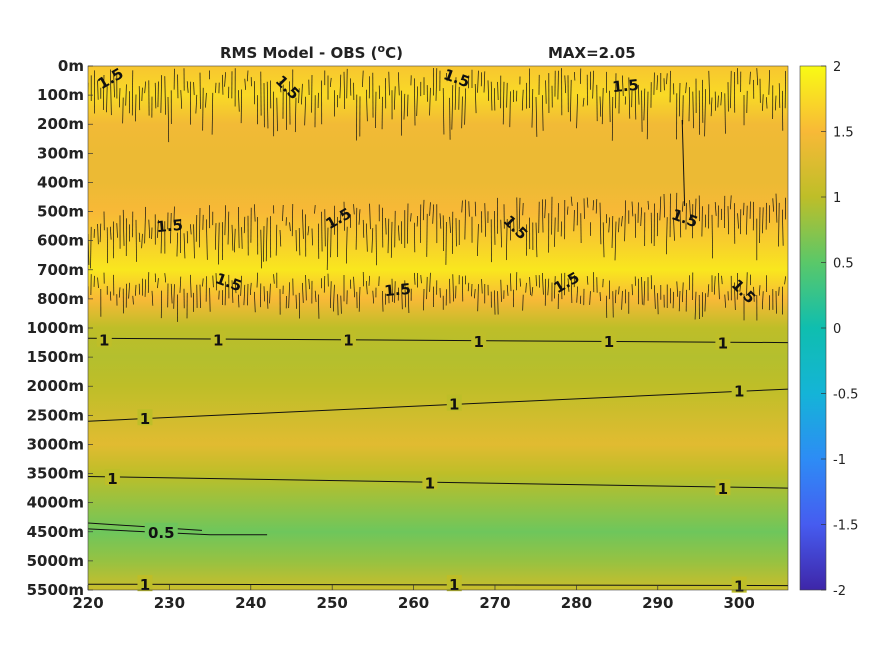 This screenshot has width=875, height=656. I want to click on noisy-contour-label: 1.5, so click(170, 226).